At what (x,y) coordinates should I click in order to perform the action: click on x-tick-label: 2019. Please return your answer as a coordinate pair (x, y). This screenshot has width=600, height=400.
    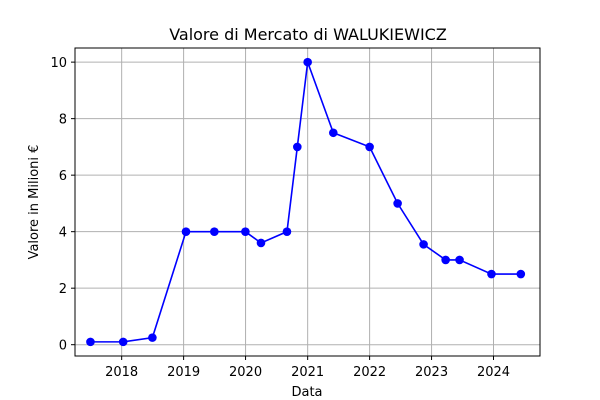
    Looking at the image, I should click on (183, 372).